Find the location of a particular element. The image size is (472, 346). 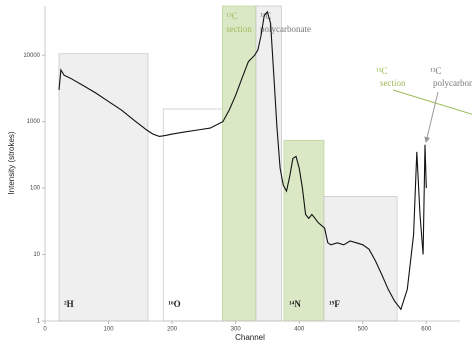

y-tick-label: 10000 is located at coordinates (31, 56).